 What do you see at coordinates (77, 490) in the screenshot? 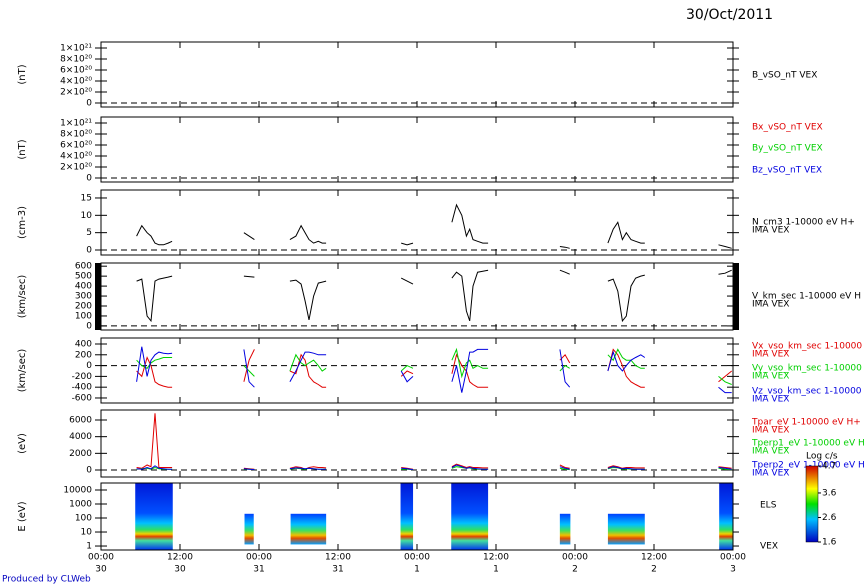
I see `y-tick-label: 10000` at bounding box center [77, 490].